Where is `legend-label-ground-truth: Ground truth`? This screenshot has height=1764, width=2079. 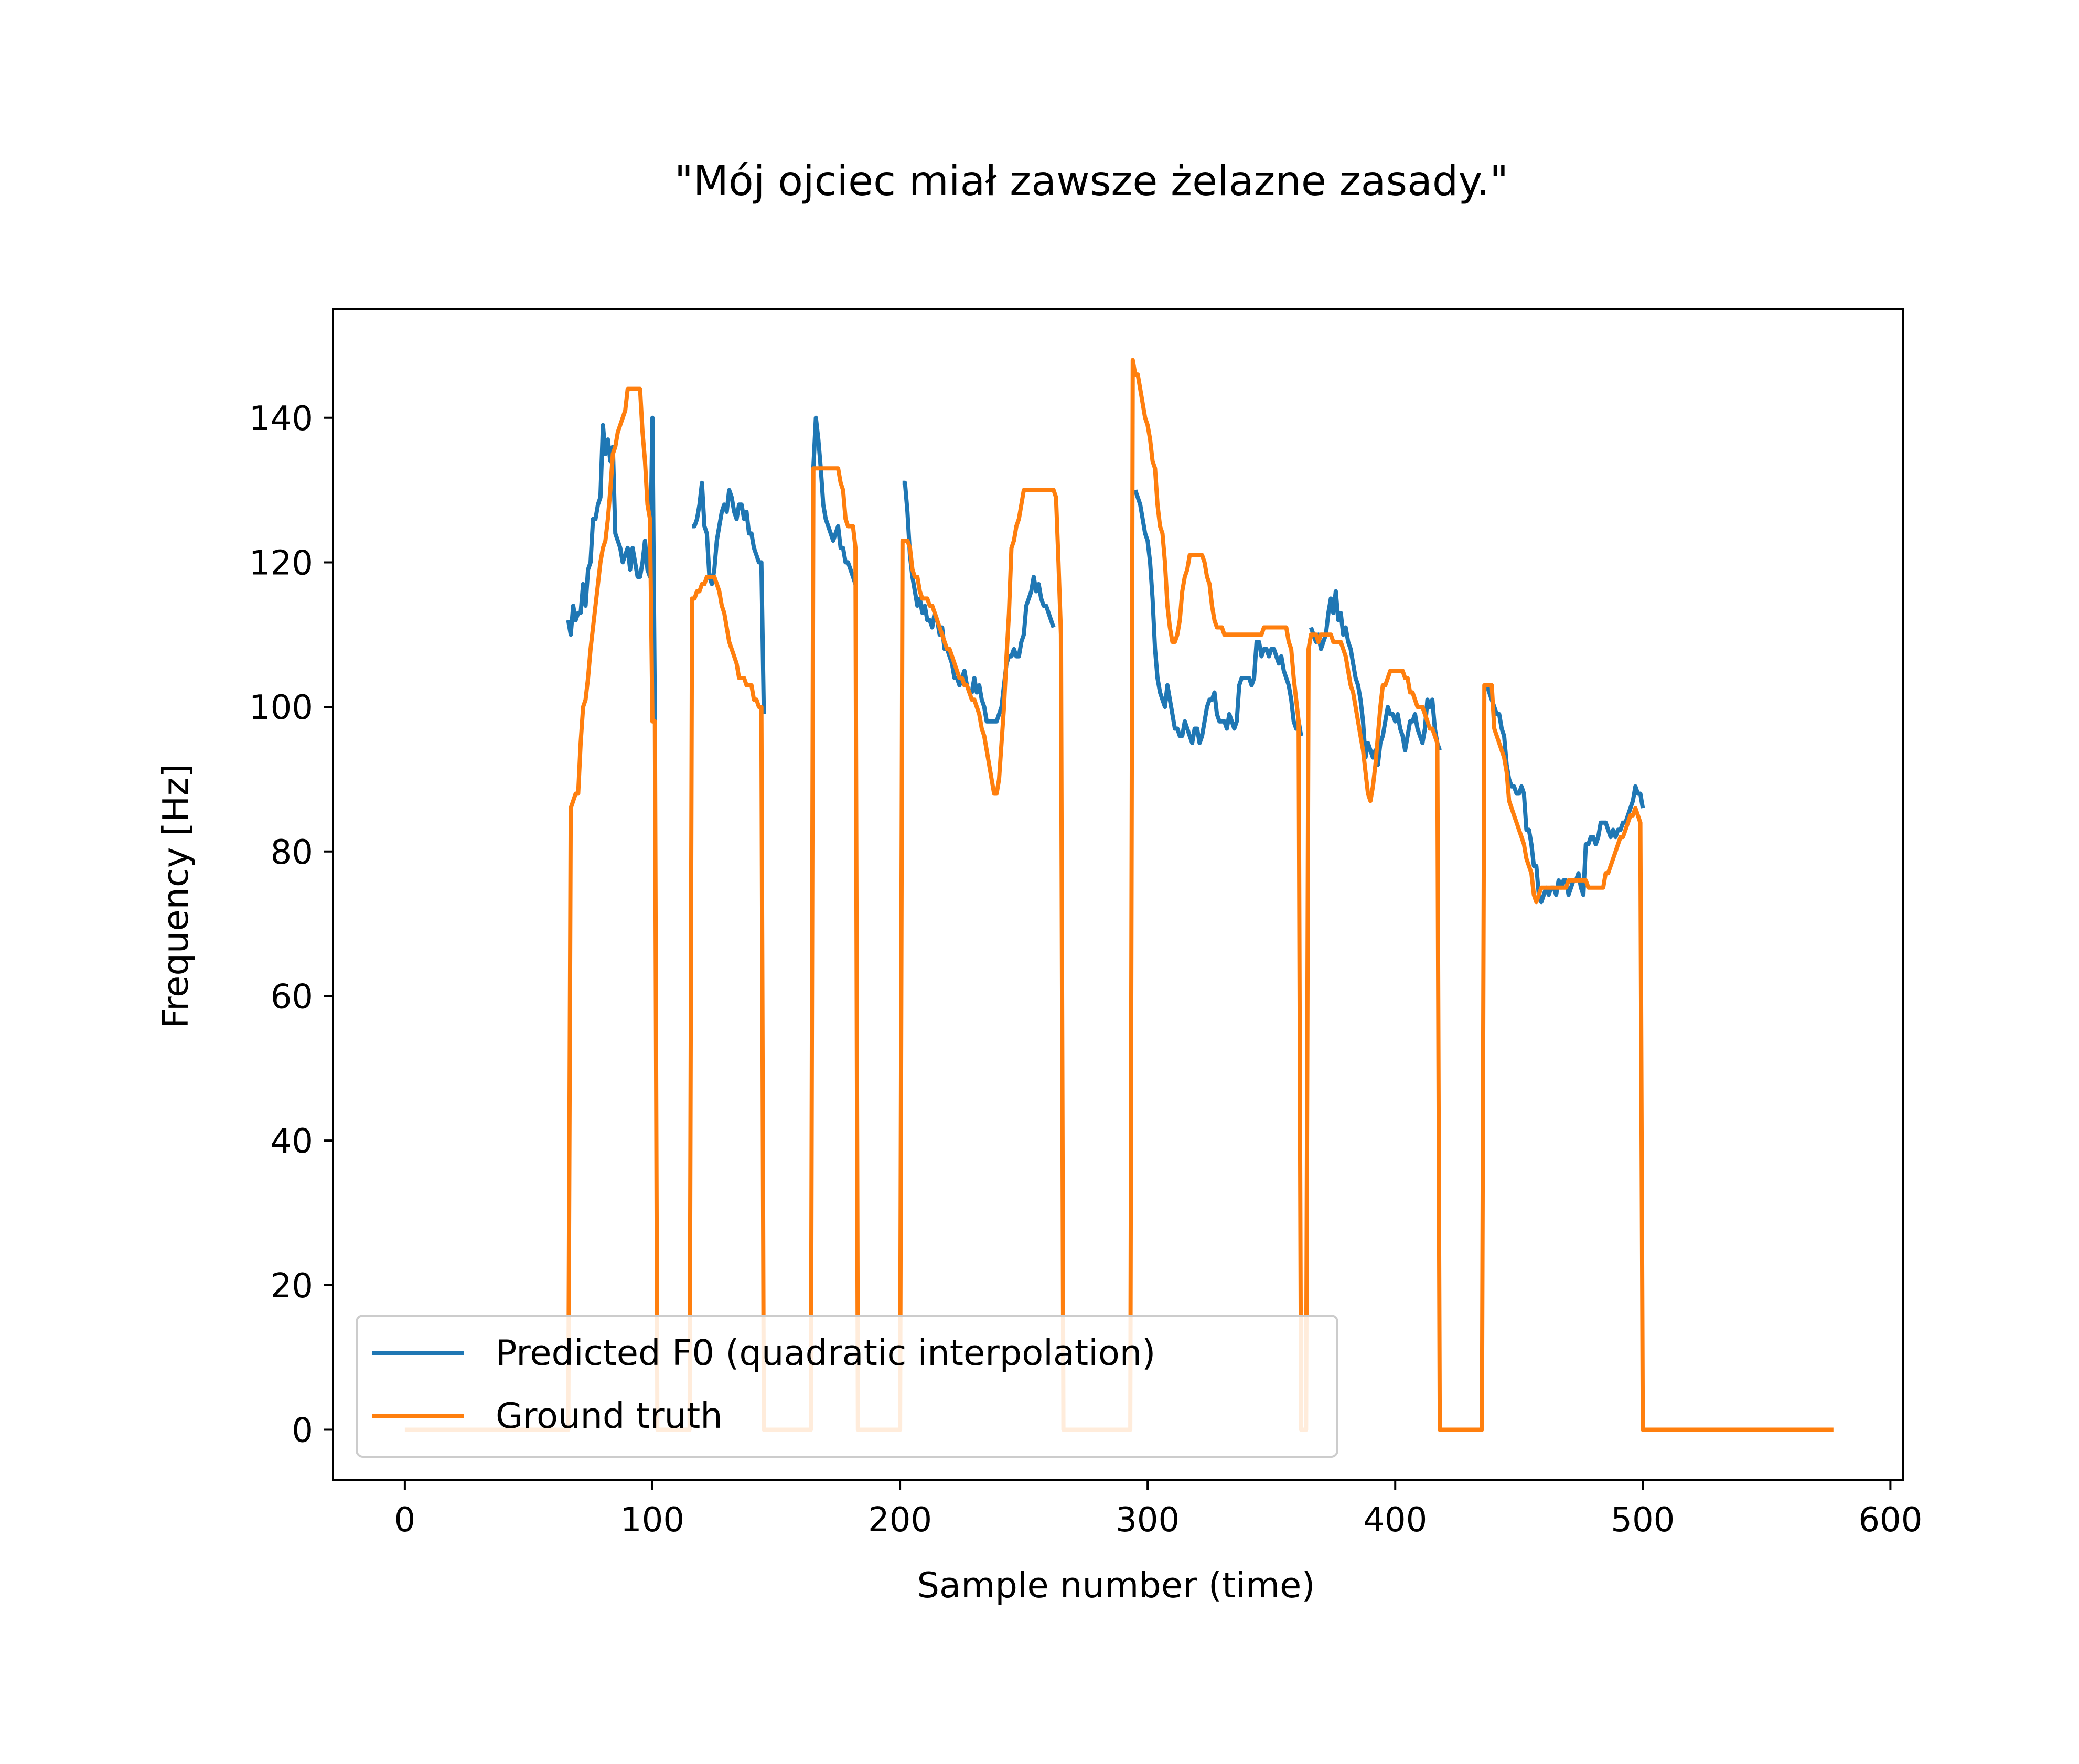 legend-label-ground-truth: Ground truth is located at coordinates (609, 1415).